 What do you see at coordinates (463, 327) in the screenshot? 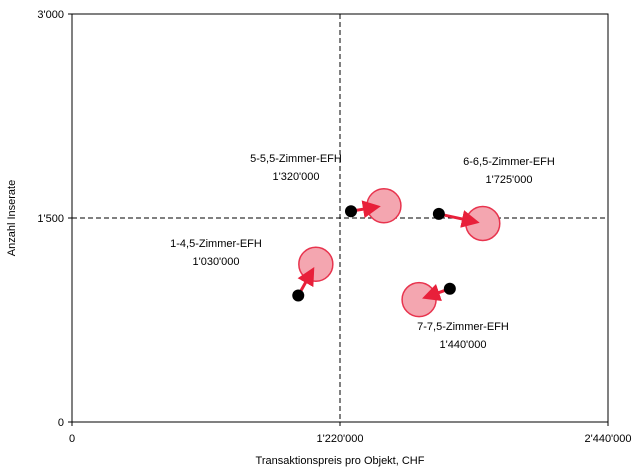
I see `label-7-7-5-zimmer-name: 7-7,5-Zimmer-EFH` at bounding box center [463, 327].